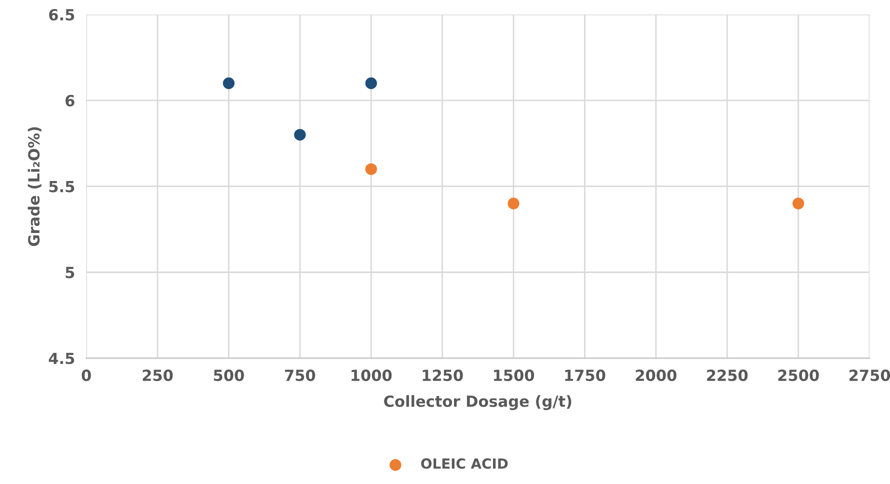 The width and height of the screenshot is (890, 484). I want to click on x-tick-label: 0, so click(86, 376).